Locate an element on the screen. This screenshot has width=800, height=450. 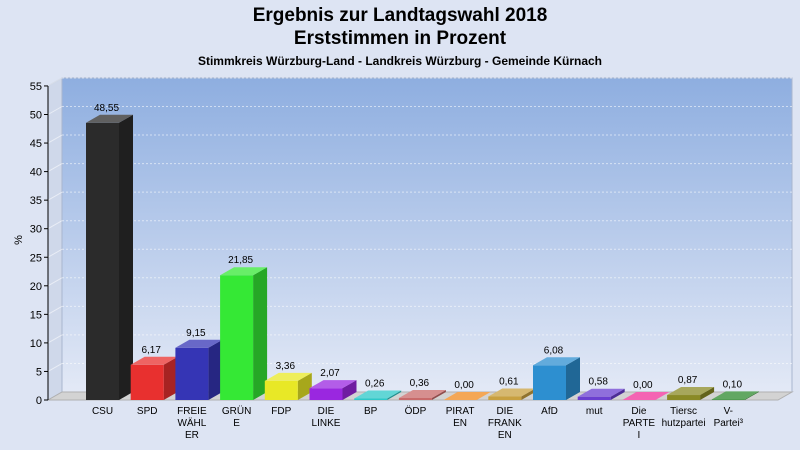
x-category-label-line: mut is located at coordinates (594, 411).